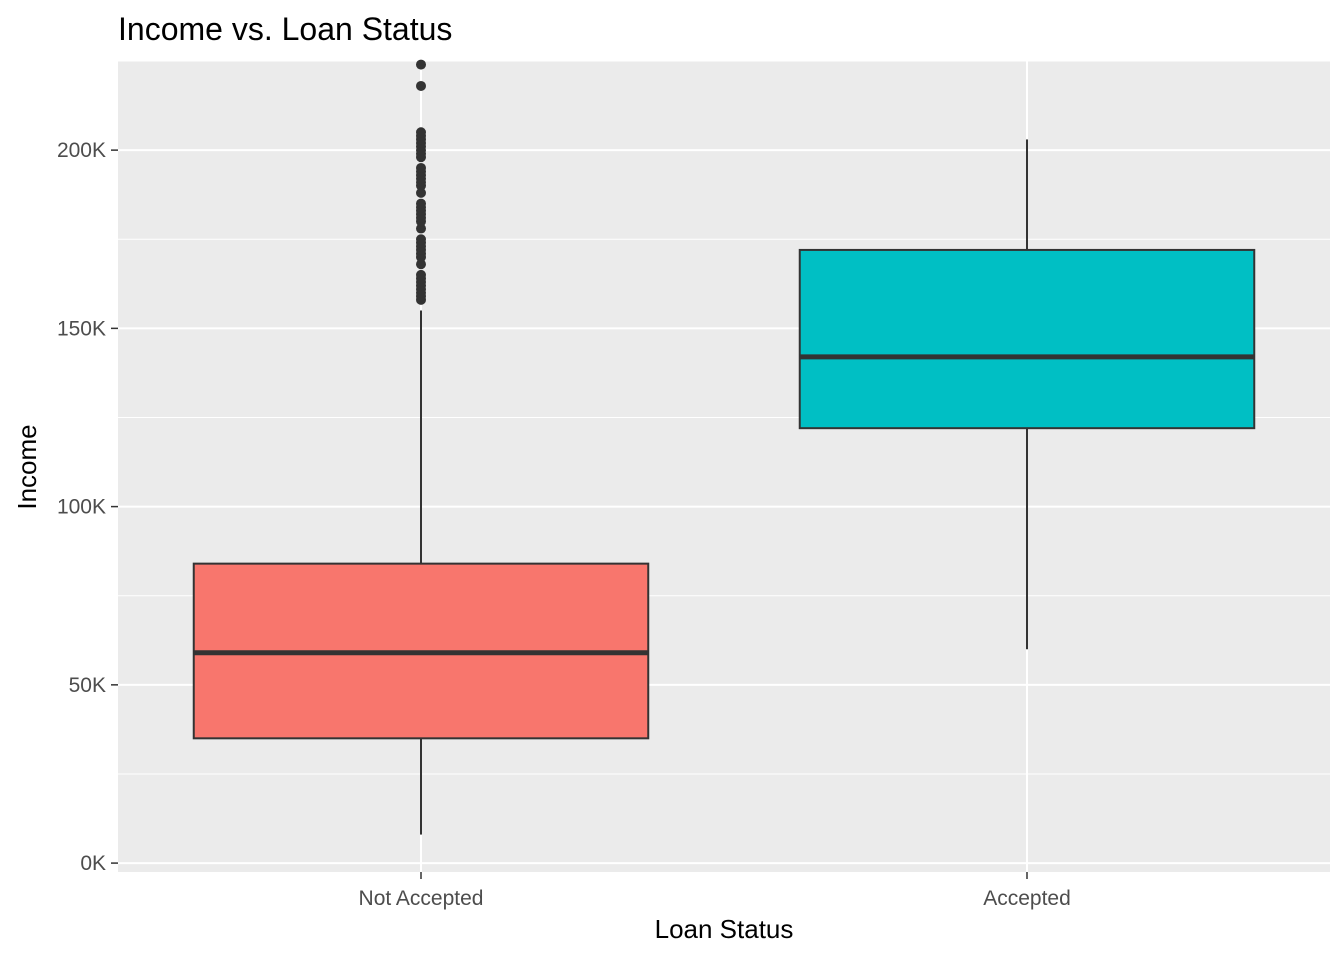 The image size is (1344, 960). What do you see at coordinates (724, 929) in the screenshot?
I see `x-axis-title: Loan Status` at bounding box center [724, 929].